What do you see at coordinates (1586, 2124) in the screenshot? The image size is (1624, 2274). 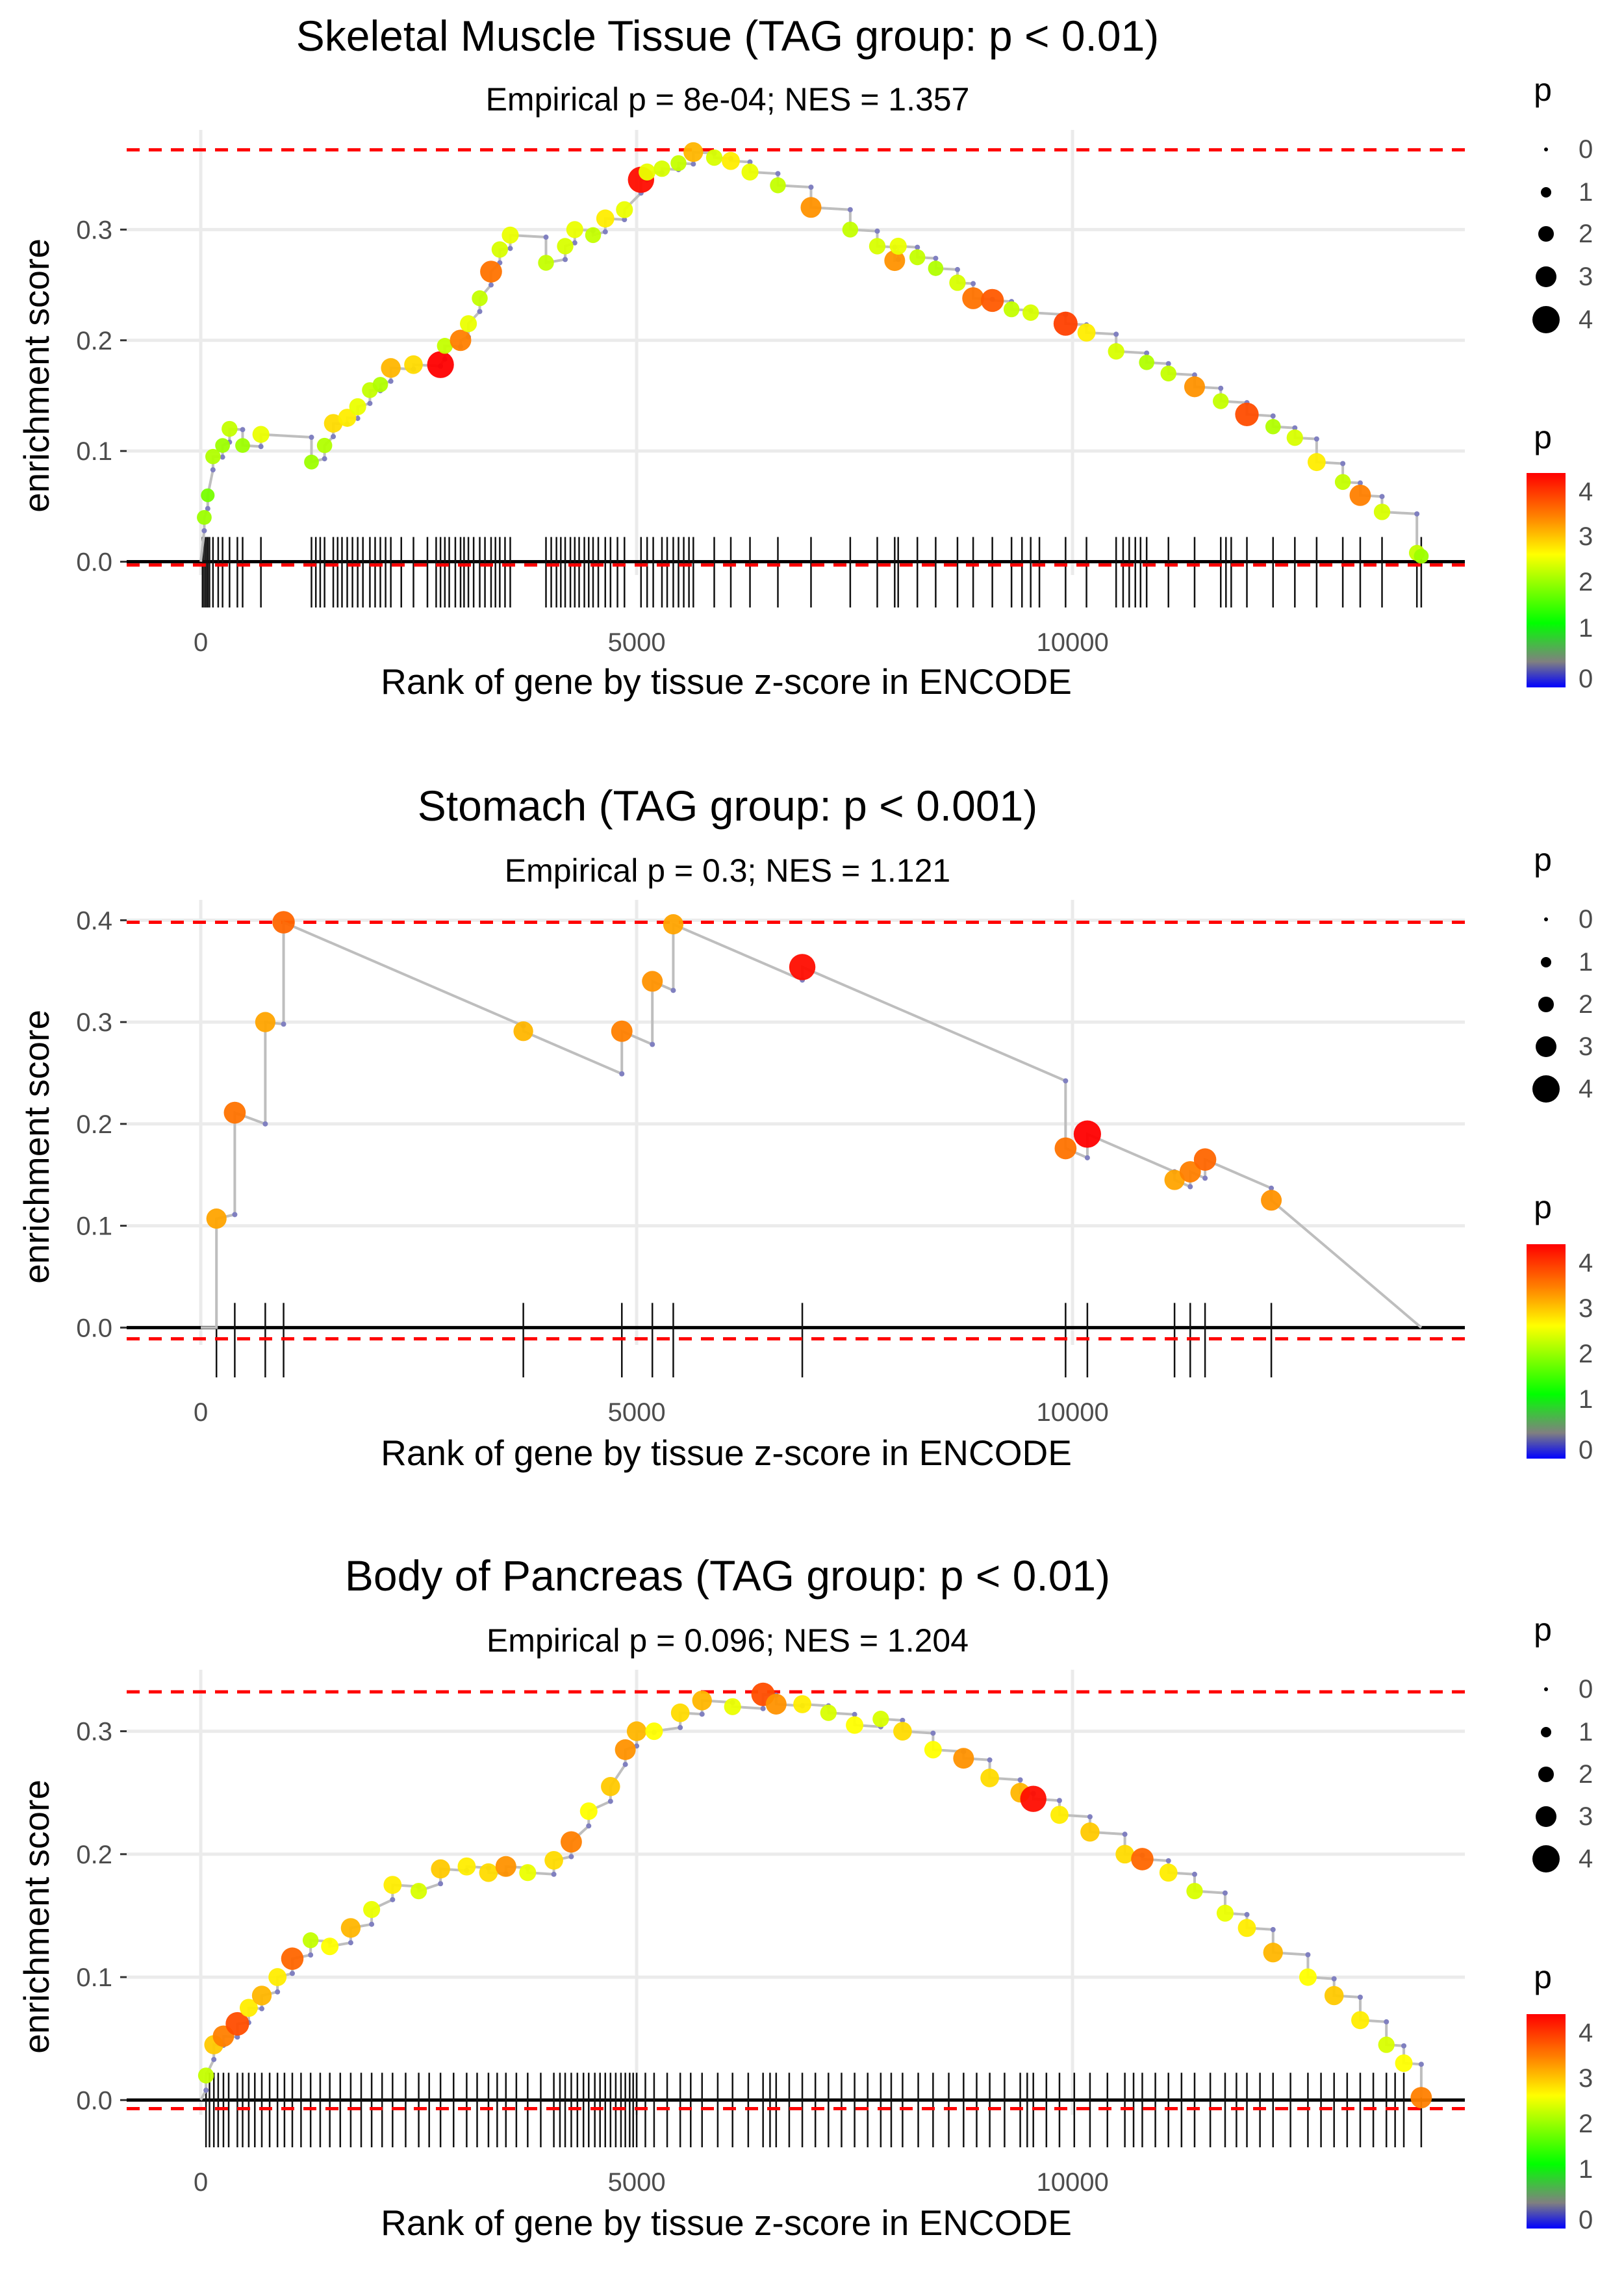 I see `color-legend-label: 2` at bounding box center [1586, 2124].